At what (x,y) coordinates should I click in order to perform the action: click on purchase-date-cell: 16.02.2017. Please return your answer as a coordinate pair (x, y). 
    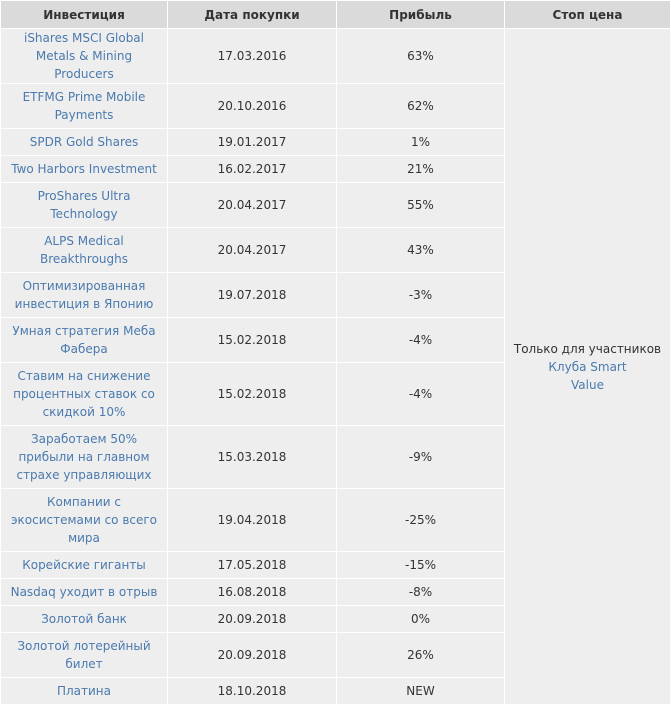
    Looking at the image, I should click on (252, 169).